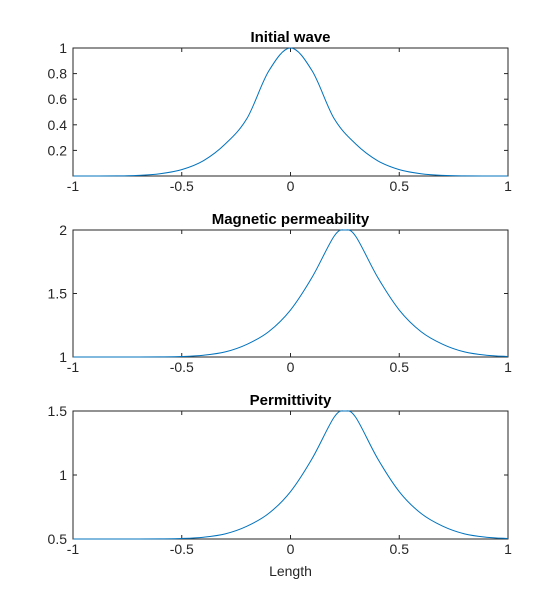  Describe the element at coordinates (290, 571) in the screenshot. I see `x-axis-label: Length` at that location.